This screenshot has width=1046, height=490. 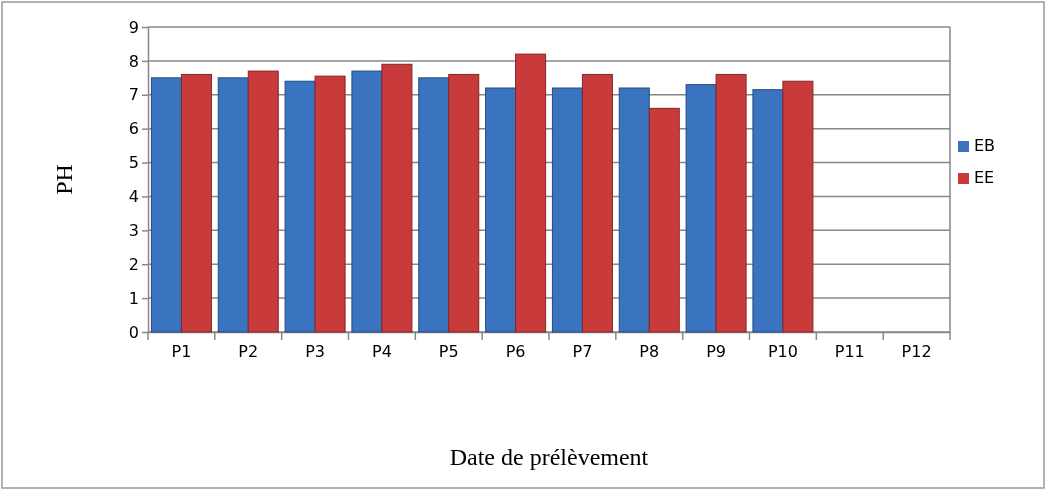 What do you see at coordinates (133, 61) in the screenshot?
I see `y-tick-label: 8` at bounding box center [133, 61].